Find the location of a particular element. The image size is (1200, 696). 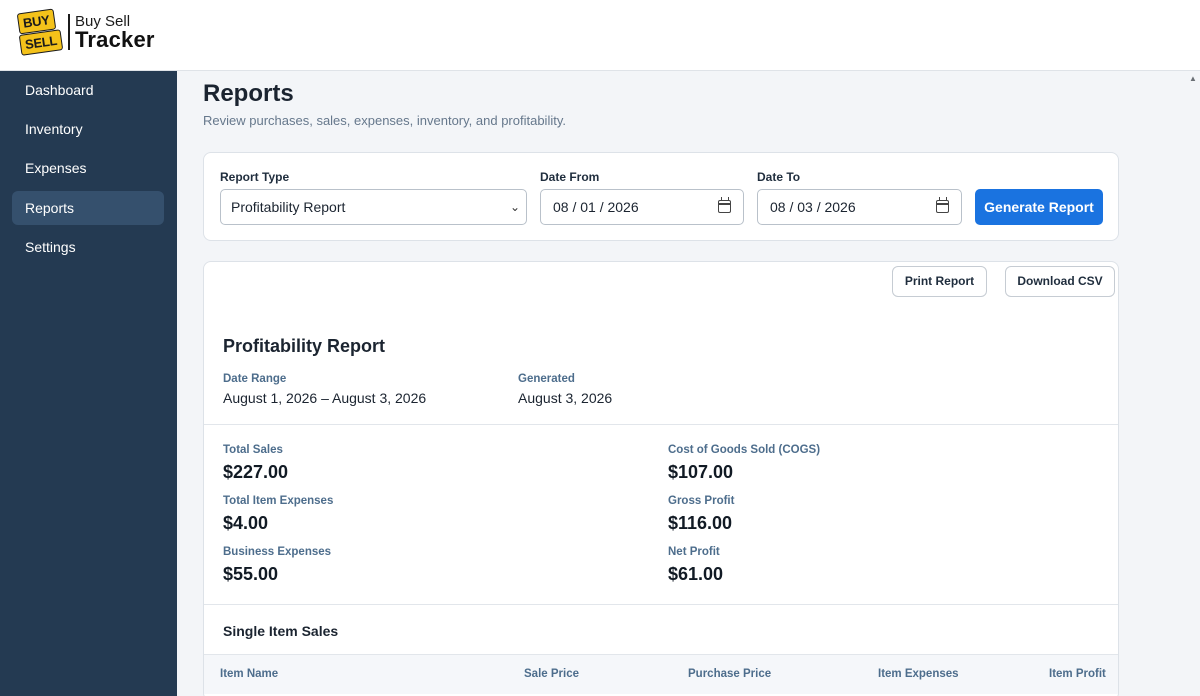

buy-sell-tag-icon: BUY SELL is located at coordinates (38, 32).